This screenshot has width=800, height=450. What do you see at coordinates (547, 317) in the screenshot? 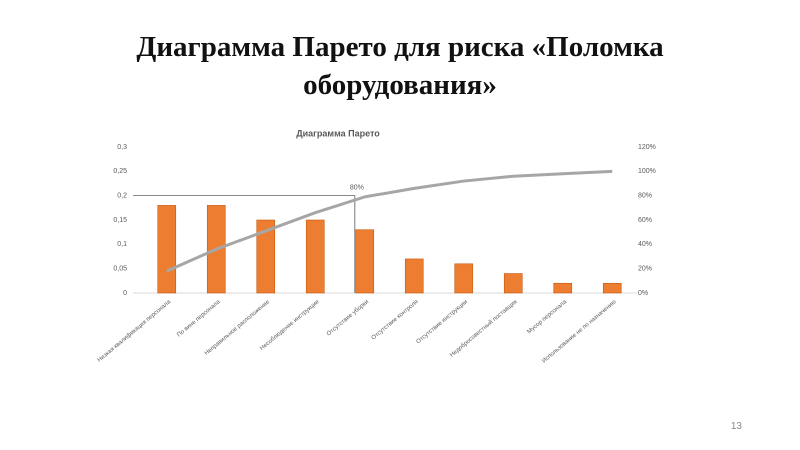
I see `x-tick-label: Мусор персонала` at bounding box center [547, 317].